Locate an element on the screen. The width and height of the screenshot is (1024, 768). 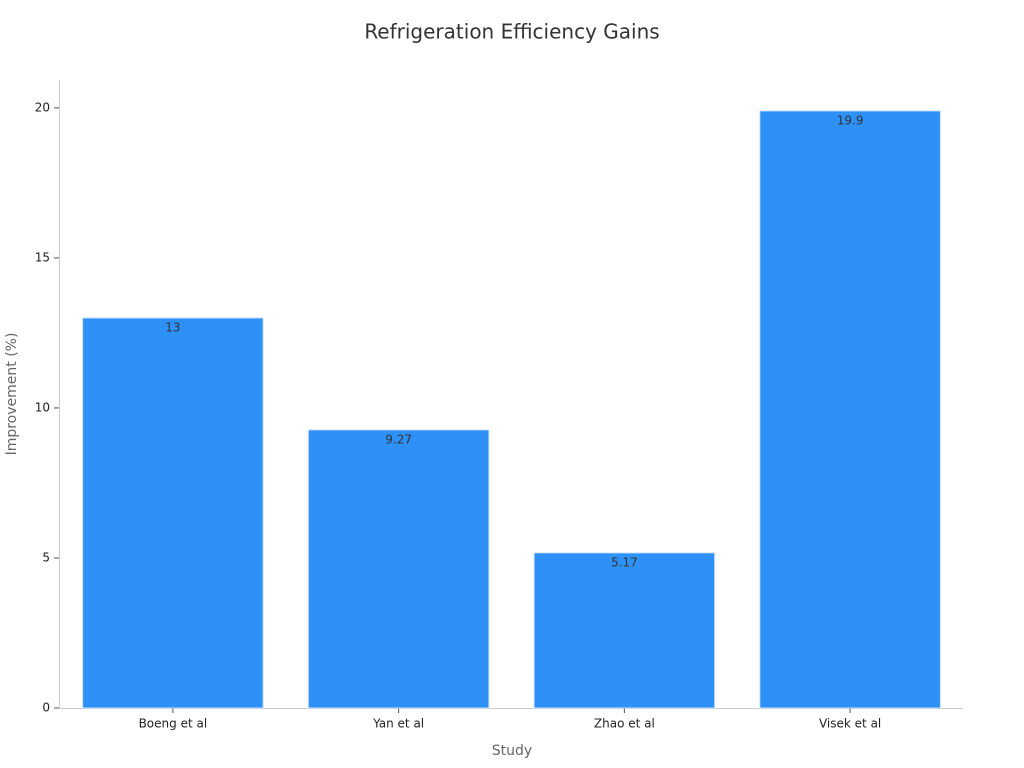
data-label: 5.17 is located at coordinates (624, 562).